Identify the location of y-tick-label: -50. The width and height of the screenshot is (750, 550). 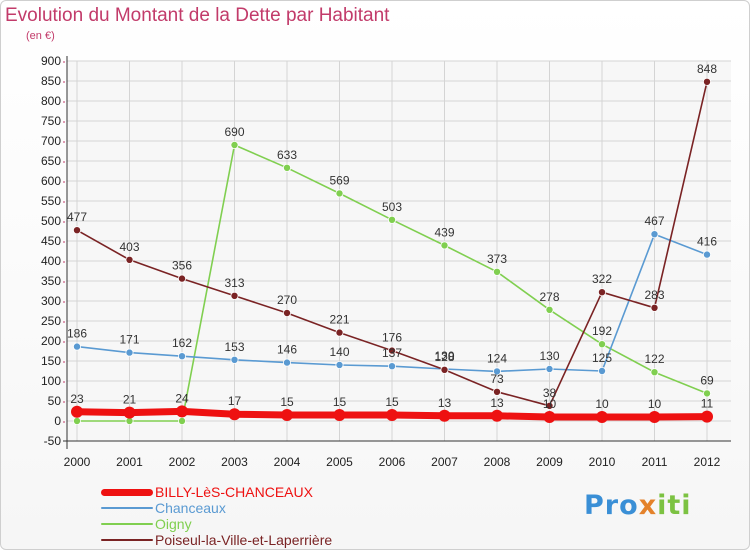
(53, 441).